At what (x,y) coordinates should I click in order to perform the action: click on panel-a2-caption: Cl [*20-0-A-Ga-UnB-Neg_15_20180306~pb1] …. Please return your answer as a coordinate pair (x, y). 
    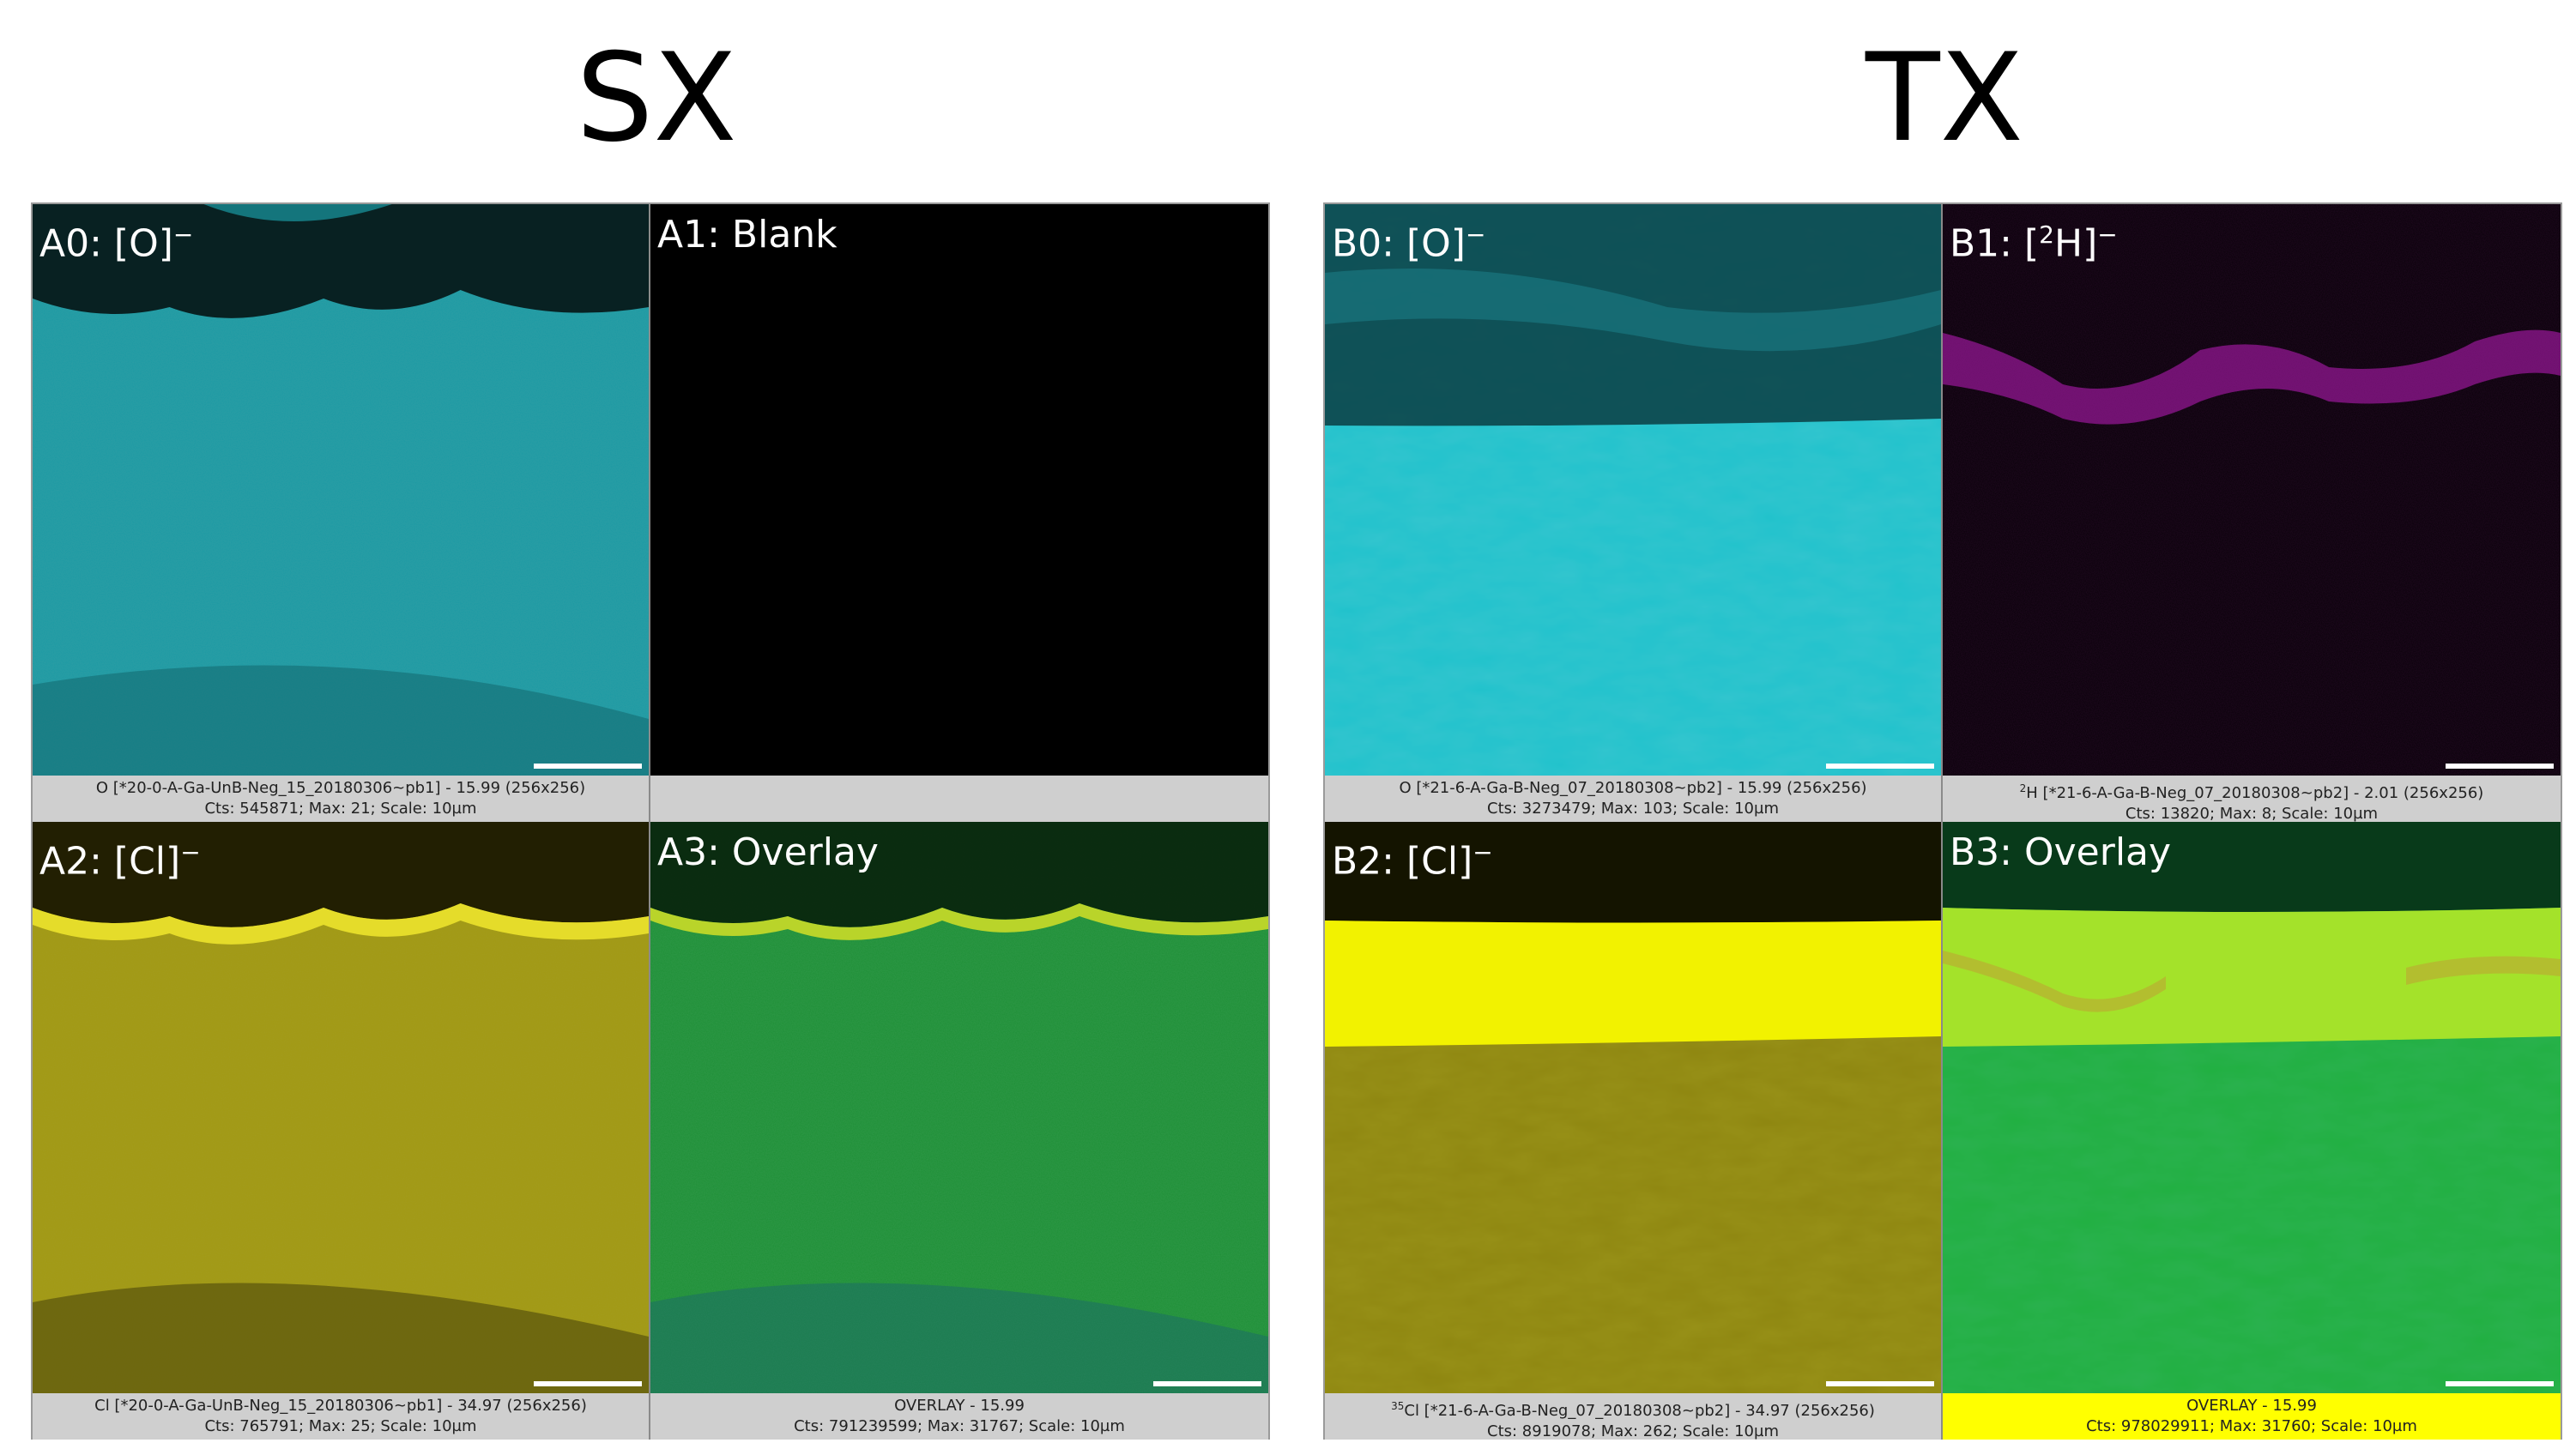
    Looking at the image, I should click on (341, 1417).